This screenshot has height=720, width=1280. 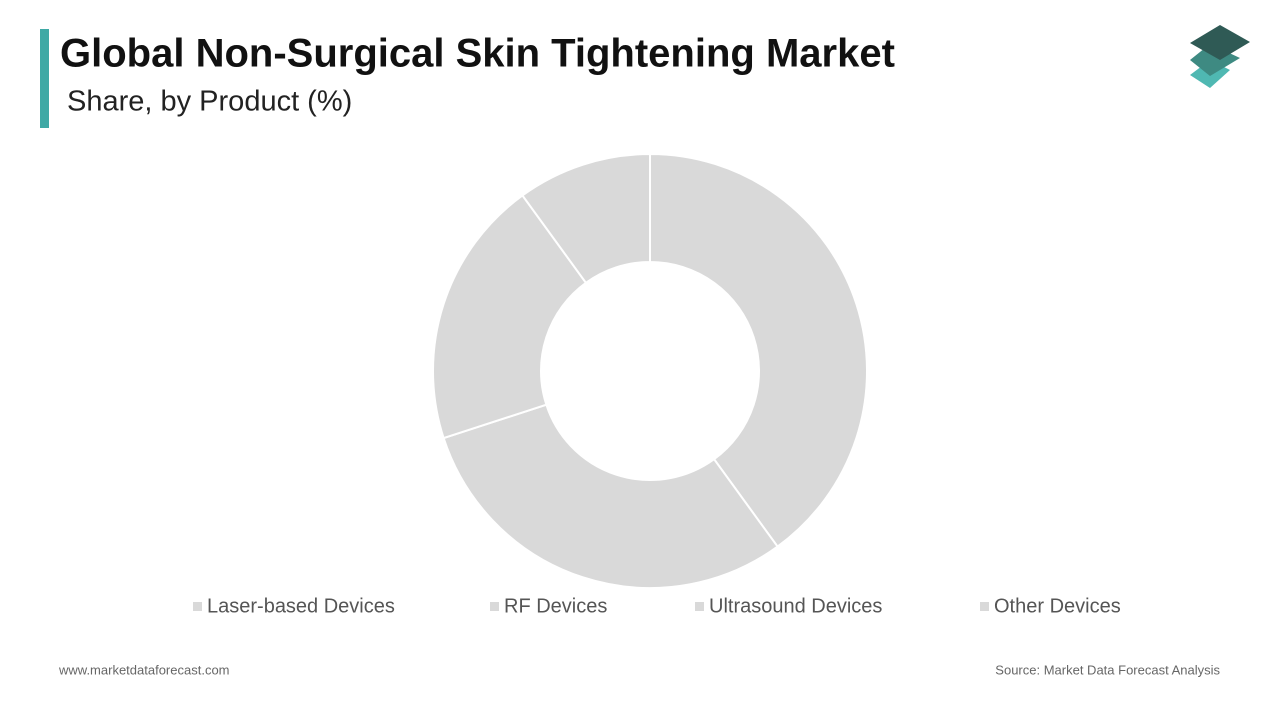 What do you see at coordinates (44, 78) in the screenshot?
I see `title-accent-bar` at bounding box center [44, 78].